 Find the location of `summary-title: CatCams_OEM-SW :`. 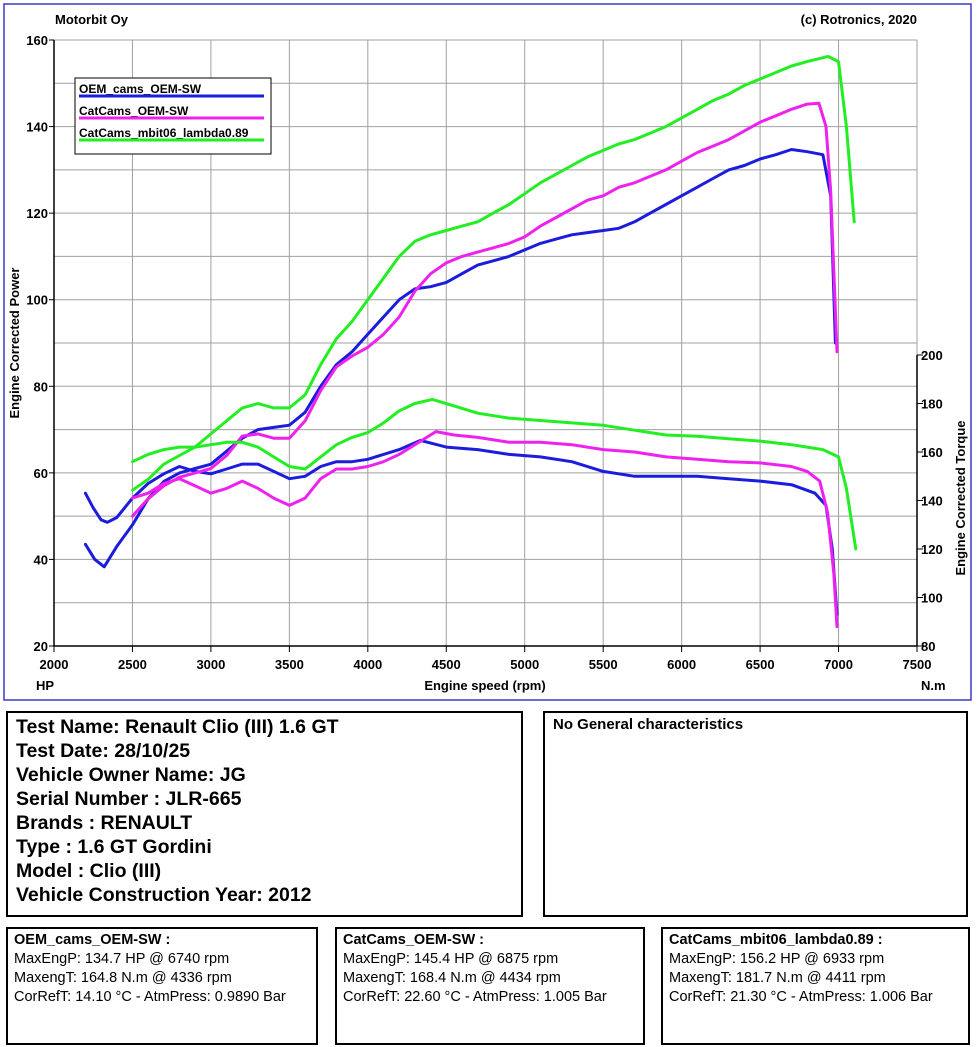

summary-title: CatCams_OEM-SW : is located at coordinates (413, 940).